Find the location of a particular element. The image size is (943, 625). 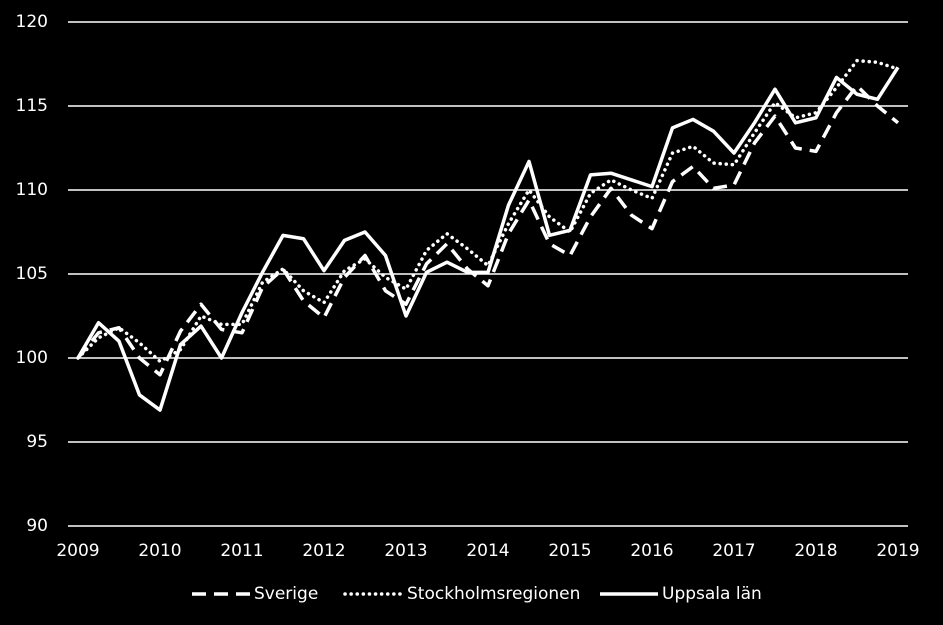

x-tick-label: 2009 is located at coordinates (77, 551).